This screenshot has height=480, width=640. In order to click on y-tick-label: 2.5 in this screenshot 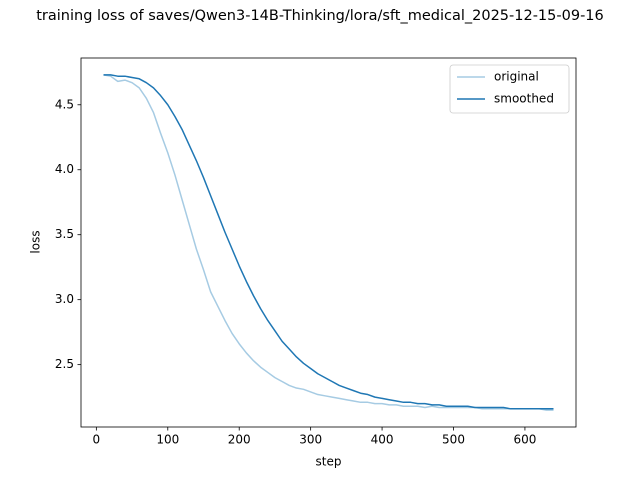, I will do `click(64, 364)`.